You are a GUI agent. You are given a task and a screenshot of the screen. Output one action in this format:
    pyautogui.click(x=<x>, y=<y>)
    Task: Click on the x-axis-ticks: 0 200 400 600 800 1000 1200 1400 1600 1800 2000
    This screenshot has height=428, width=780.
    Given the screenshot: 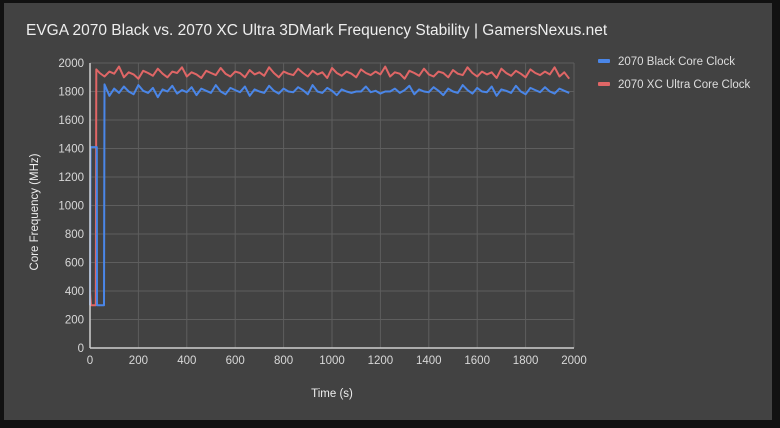 What is the action you would take?
    pyautogui.click(x=337, y=361)
    